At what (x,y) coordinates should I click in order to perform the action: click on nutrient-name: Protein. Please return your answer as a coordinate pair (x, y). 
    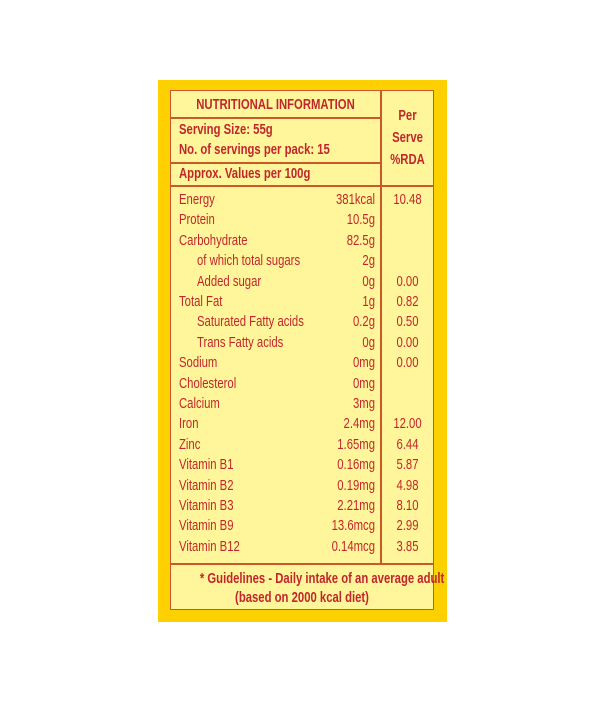
    Looking at the image, I should click on (197, 220).